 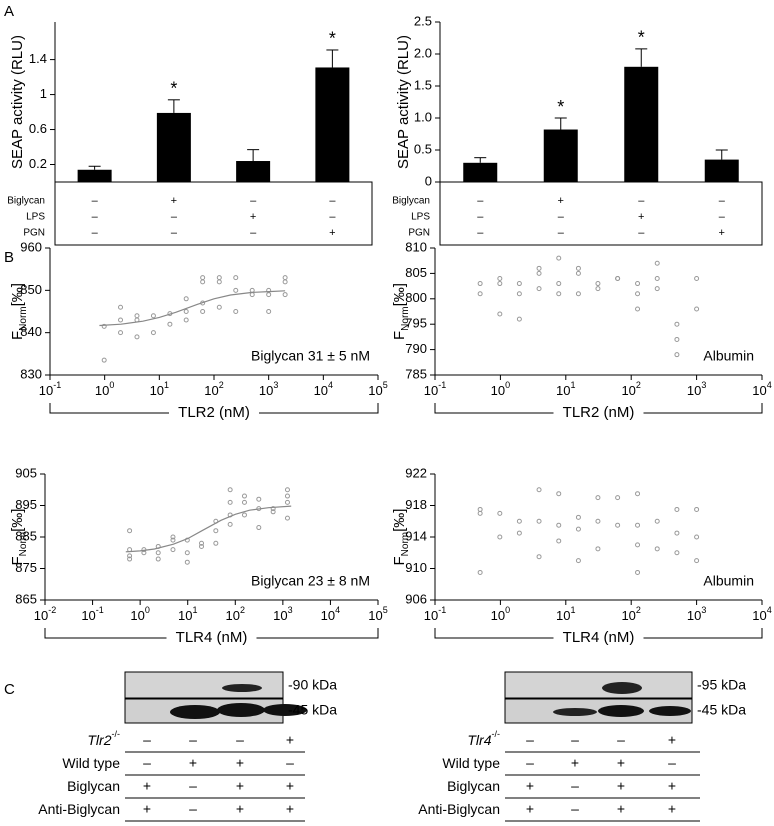 What do you see at coordinates (26, 567) in the screenshot?
I see `y-tick-label: 875` at bounding box center [26, 567].